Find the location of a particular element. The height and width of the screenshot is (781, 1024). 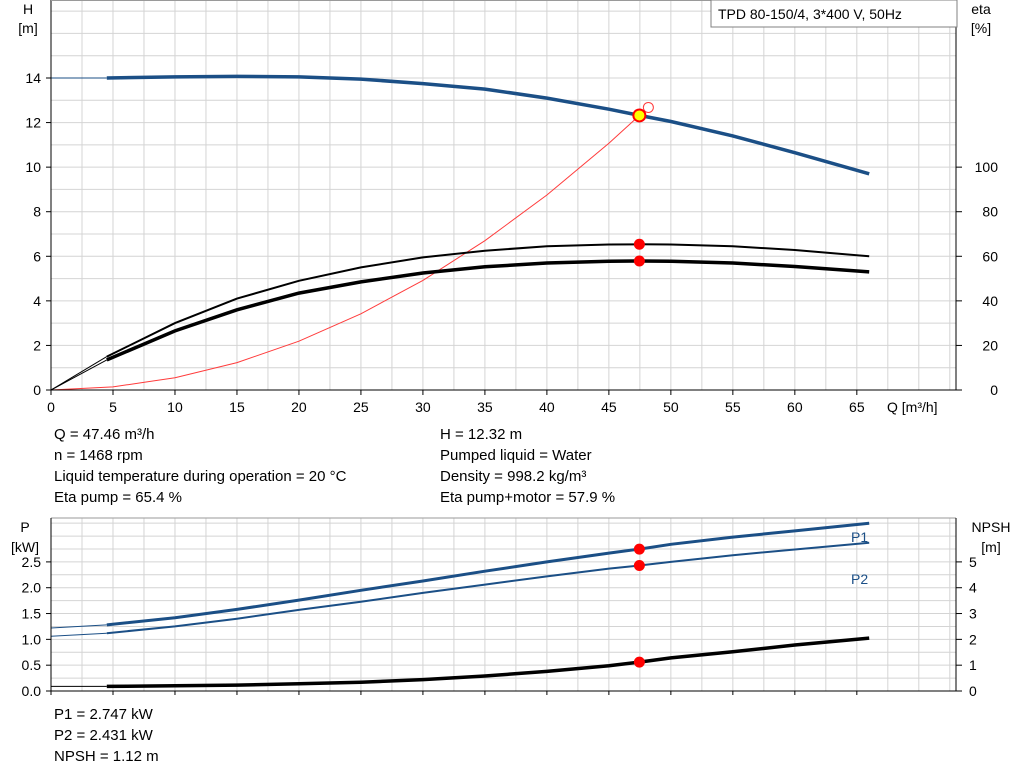

duty-point-eta-pump-motor-marker is located at coordinates (639, 261).